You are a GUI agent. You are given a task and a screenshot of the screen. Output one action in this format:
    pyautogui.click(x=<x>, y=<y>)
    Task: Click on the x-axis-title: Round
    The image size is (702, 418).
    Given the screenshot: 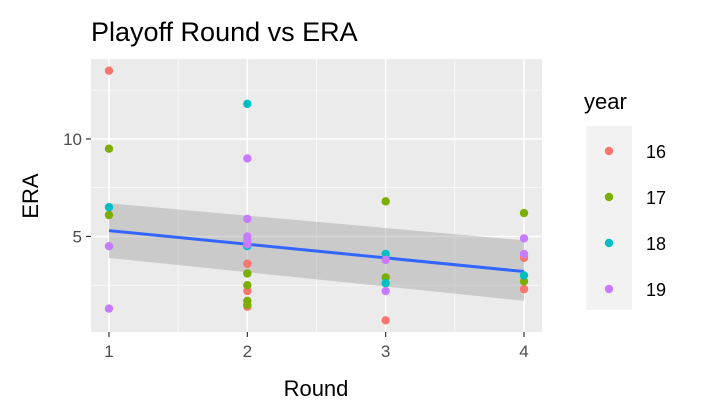 What is the action you would take?
    pyautogui.click(x=316, y=388)
    